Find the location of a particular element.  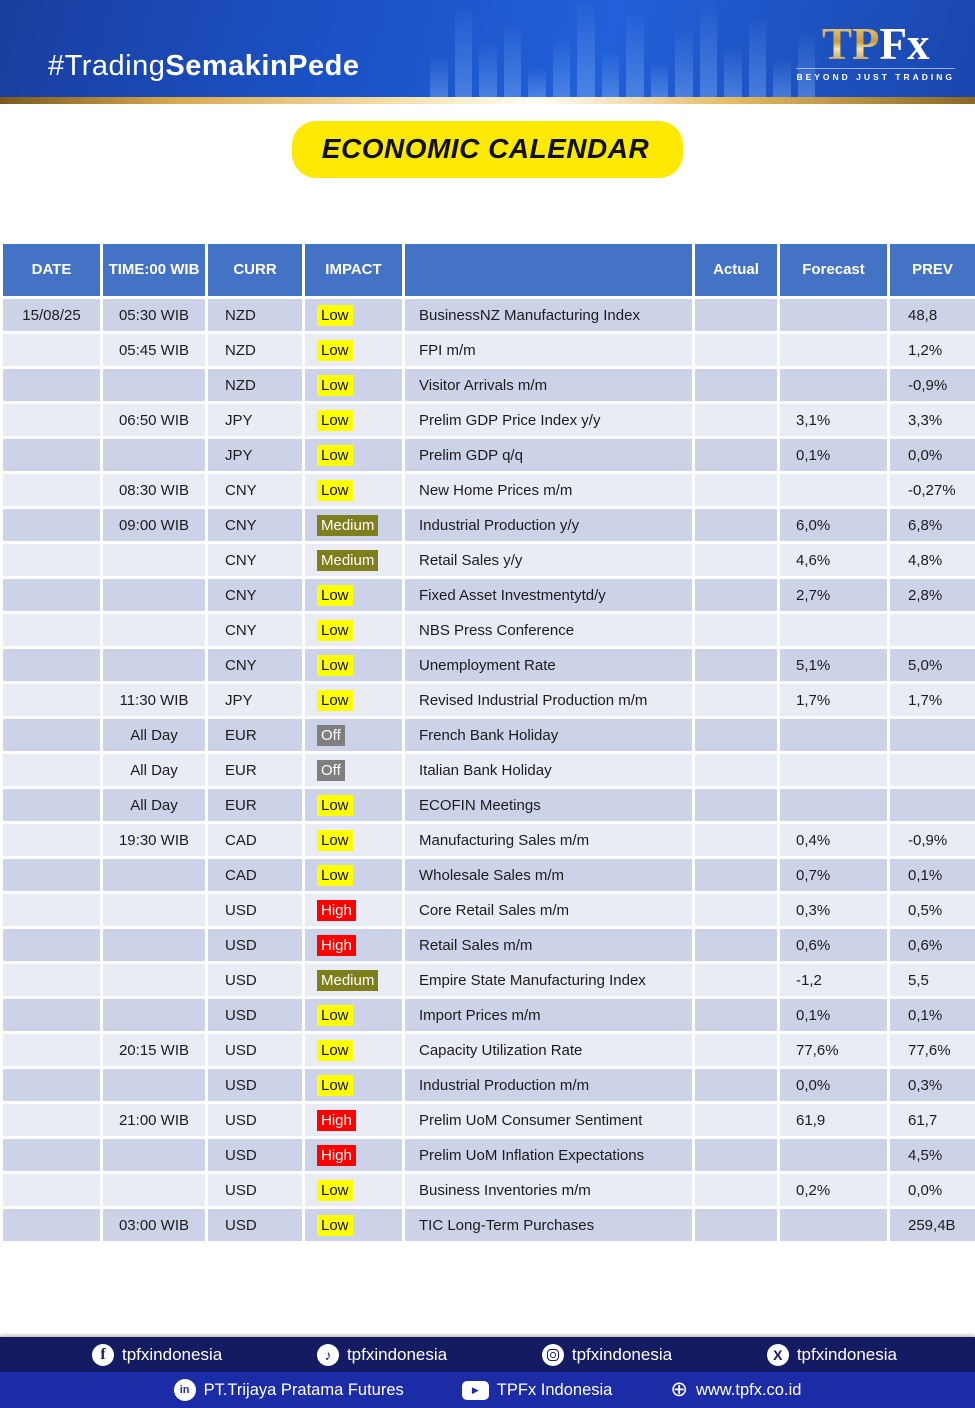

logo-tp: TP is located at coordinates (850, 44).